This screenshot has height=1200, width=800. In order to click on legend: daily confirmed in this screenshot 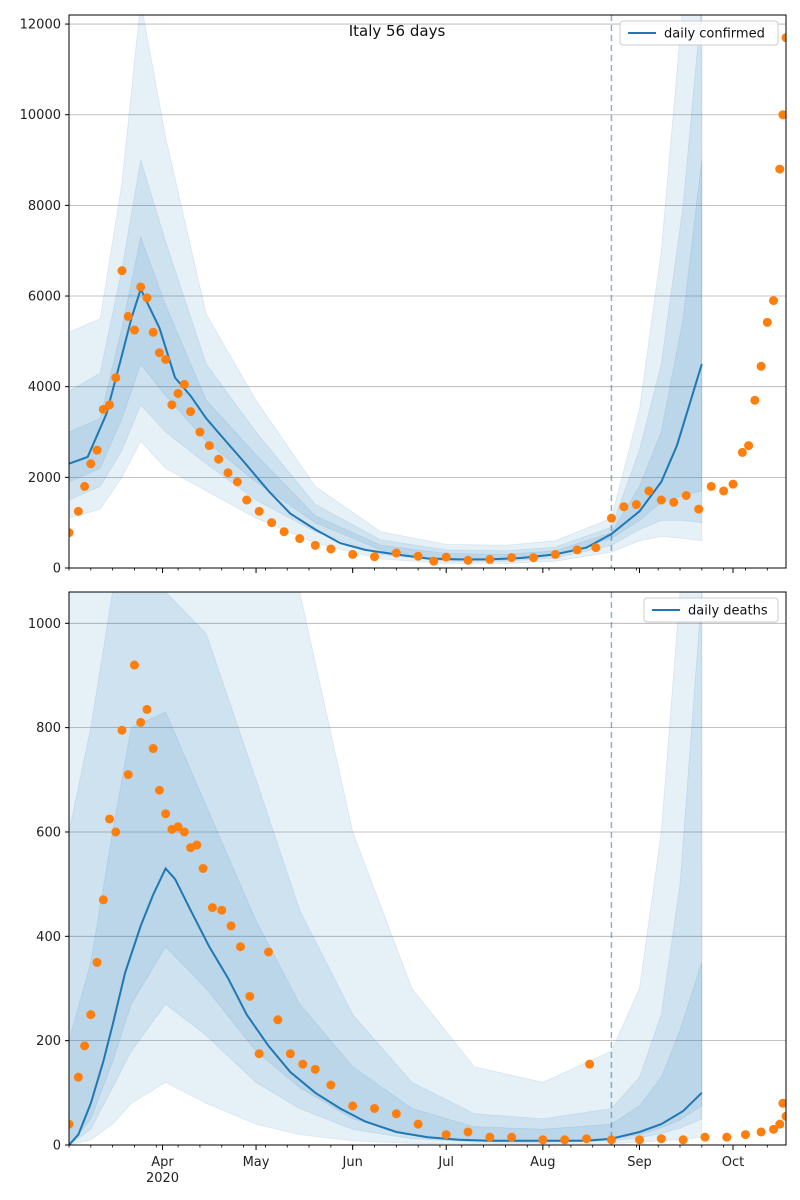, I will do `click(699, 33)`.